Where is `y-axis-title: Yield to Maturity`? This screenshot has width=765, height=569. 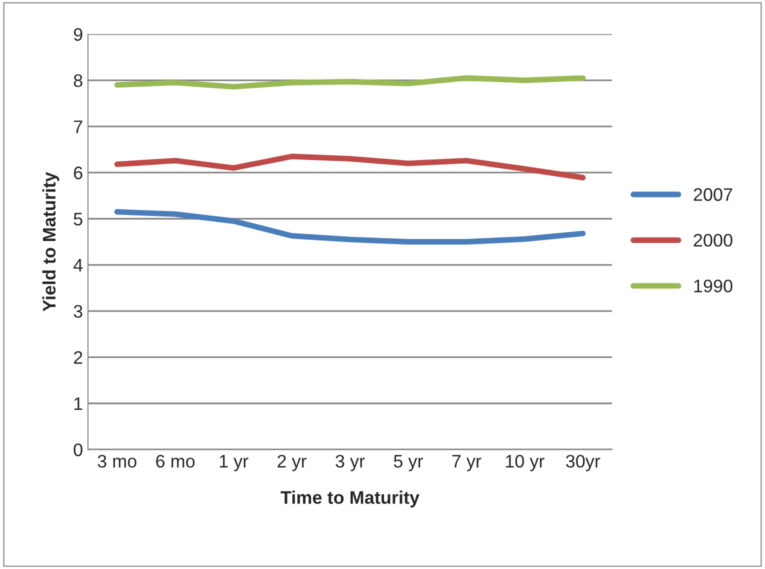
y-axis-title: Yield to Maturity is located at coordinates (51, 242).